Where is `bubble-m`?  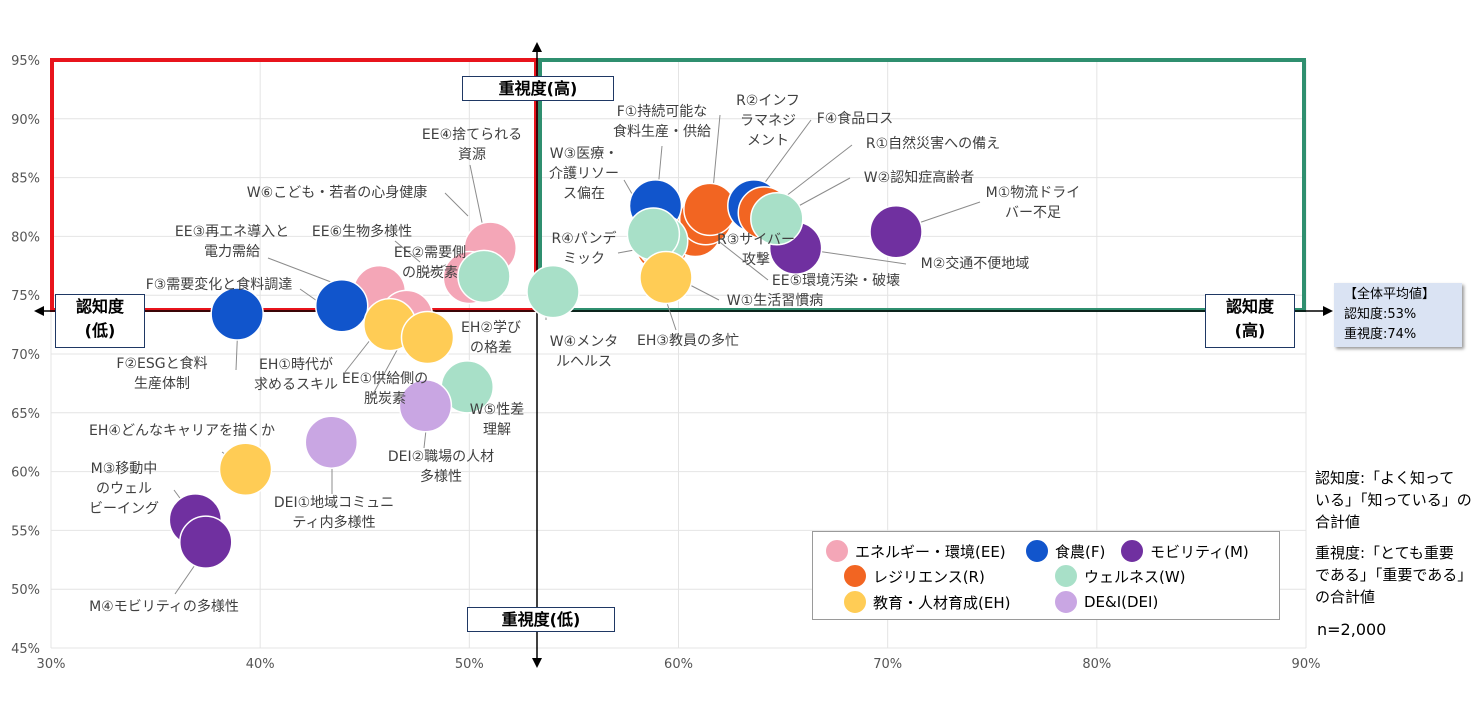 bubble-m is located at coordinates (206, 542).